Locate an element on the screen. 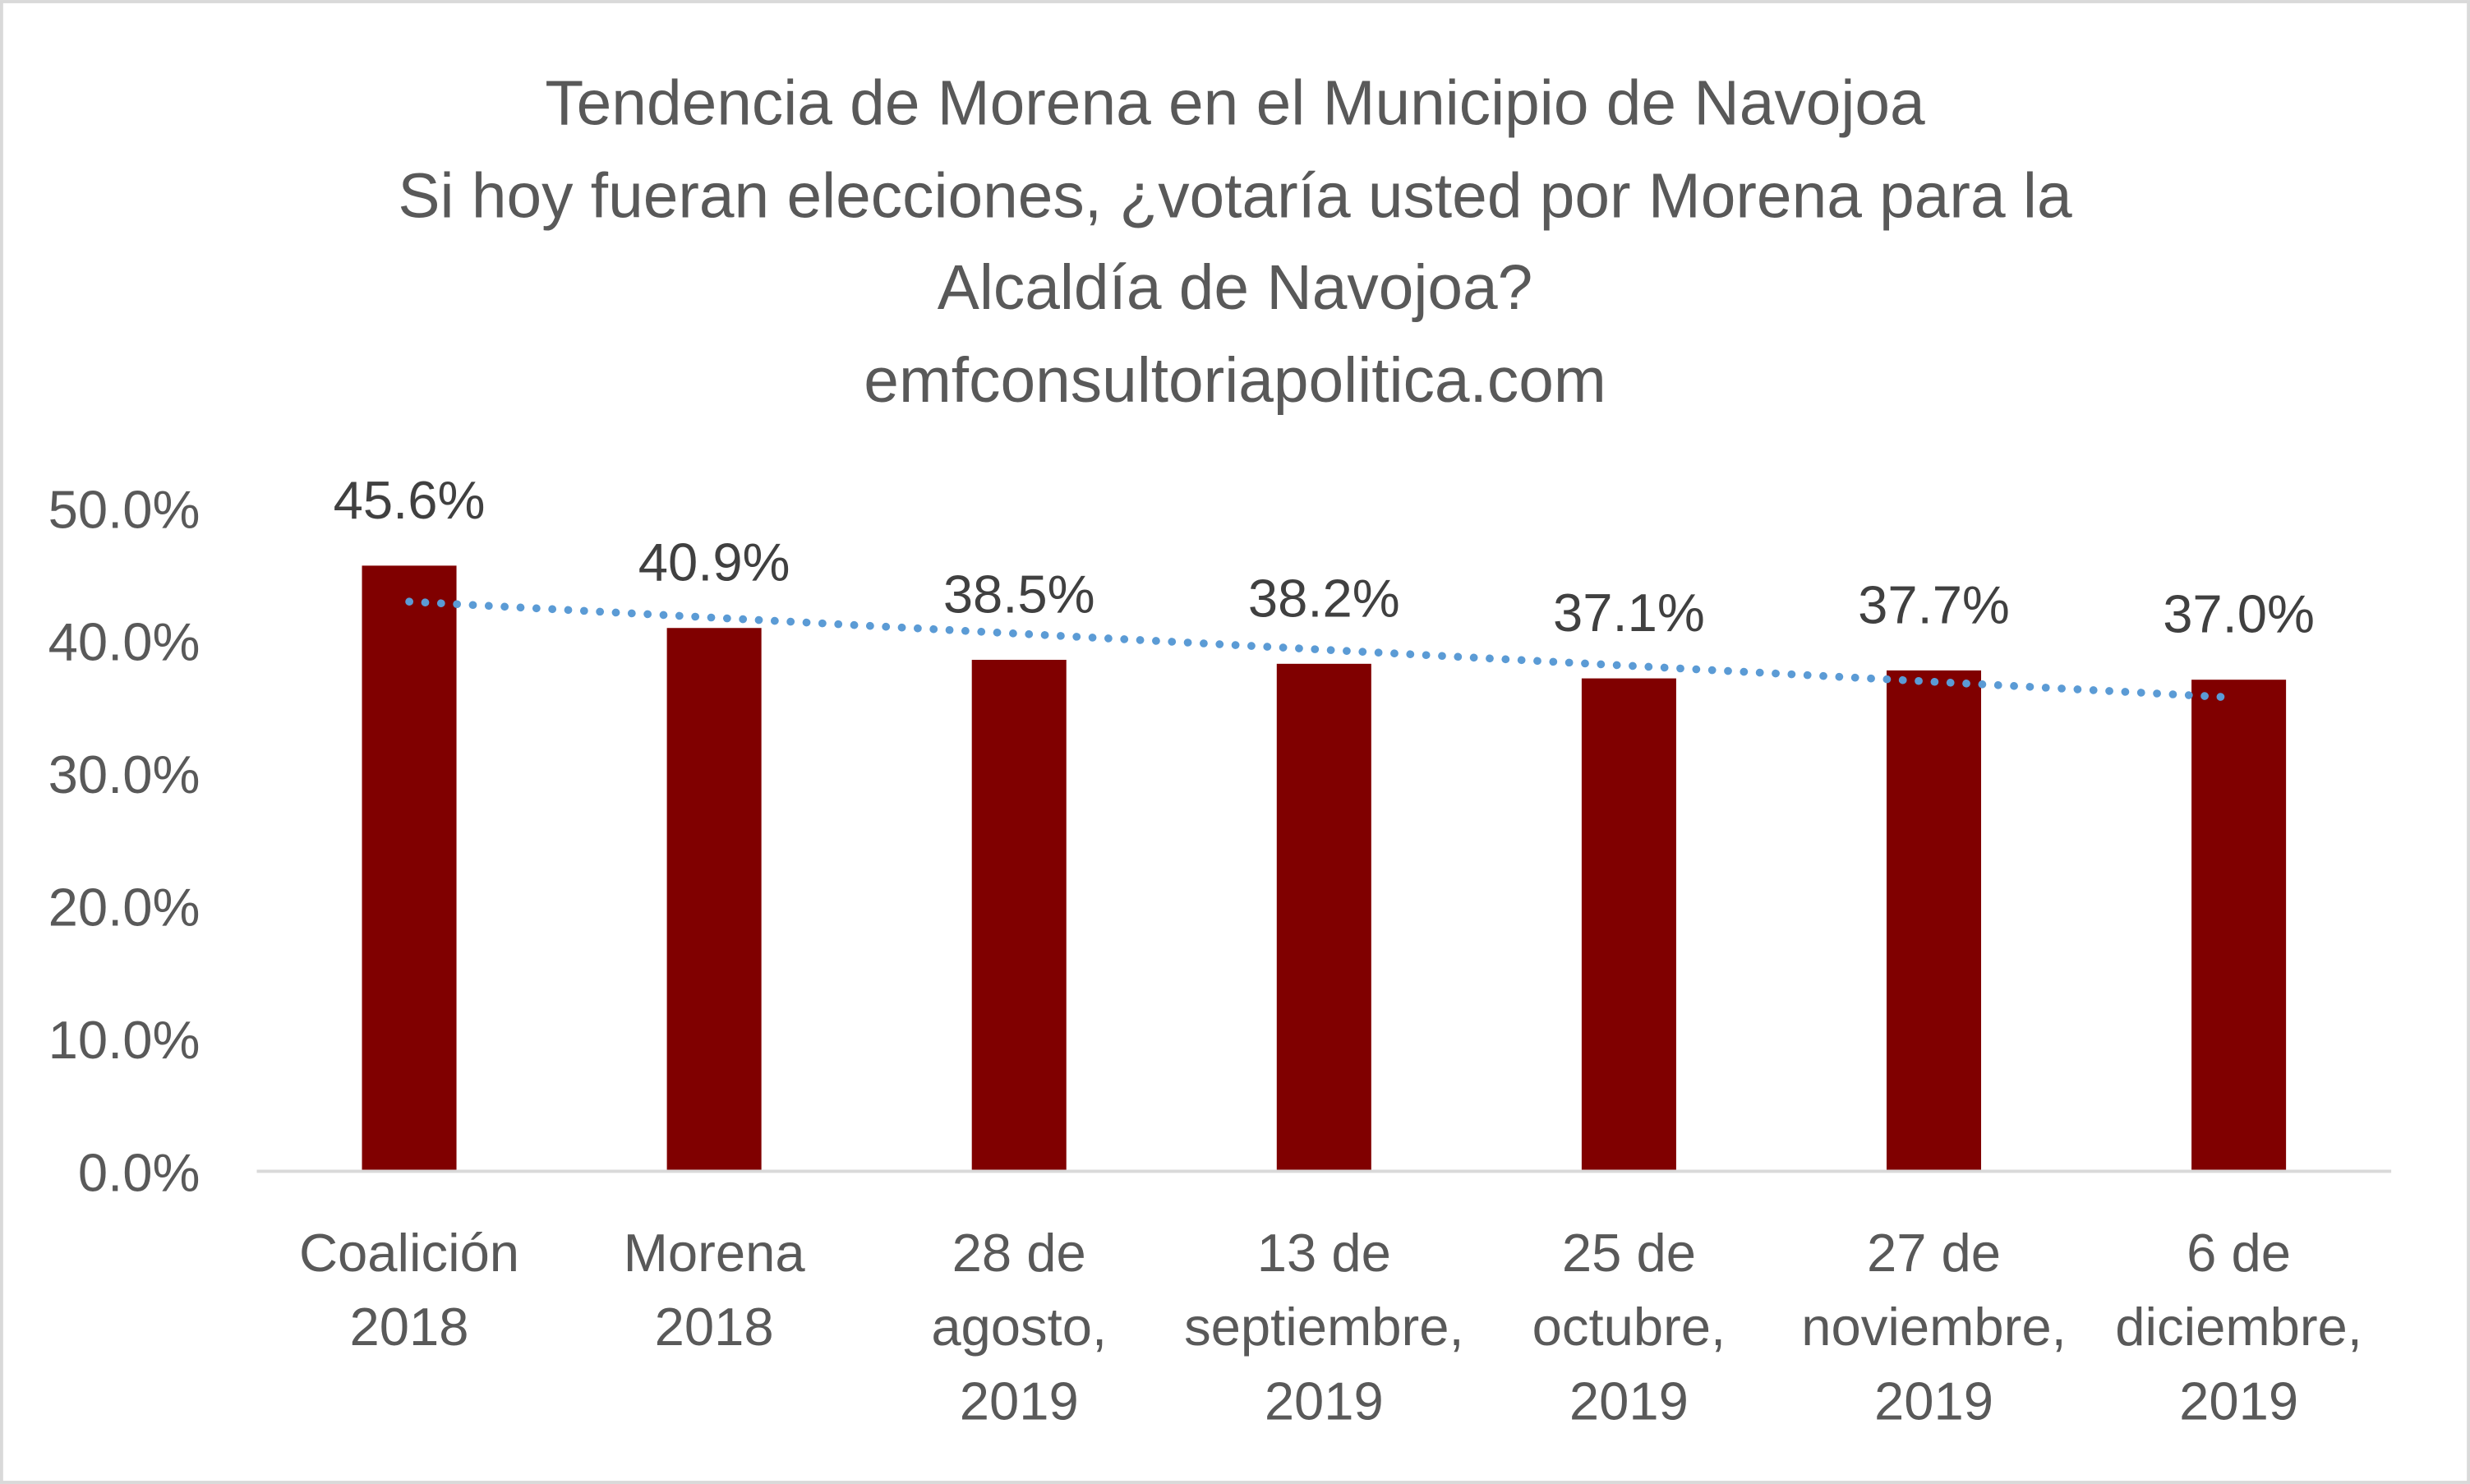  x-tick-label: 27 de is located at coordinates (1934, 1253).